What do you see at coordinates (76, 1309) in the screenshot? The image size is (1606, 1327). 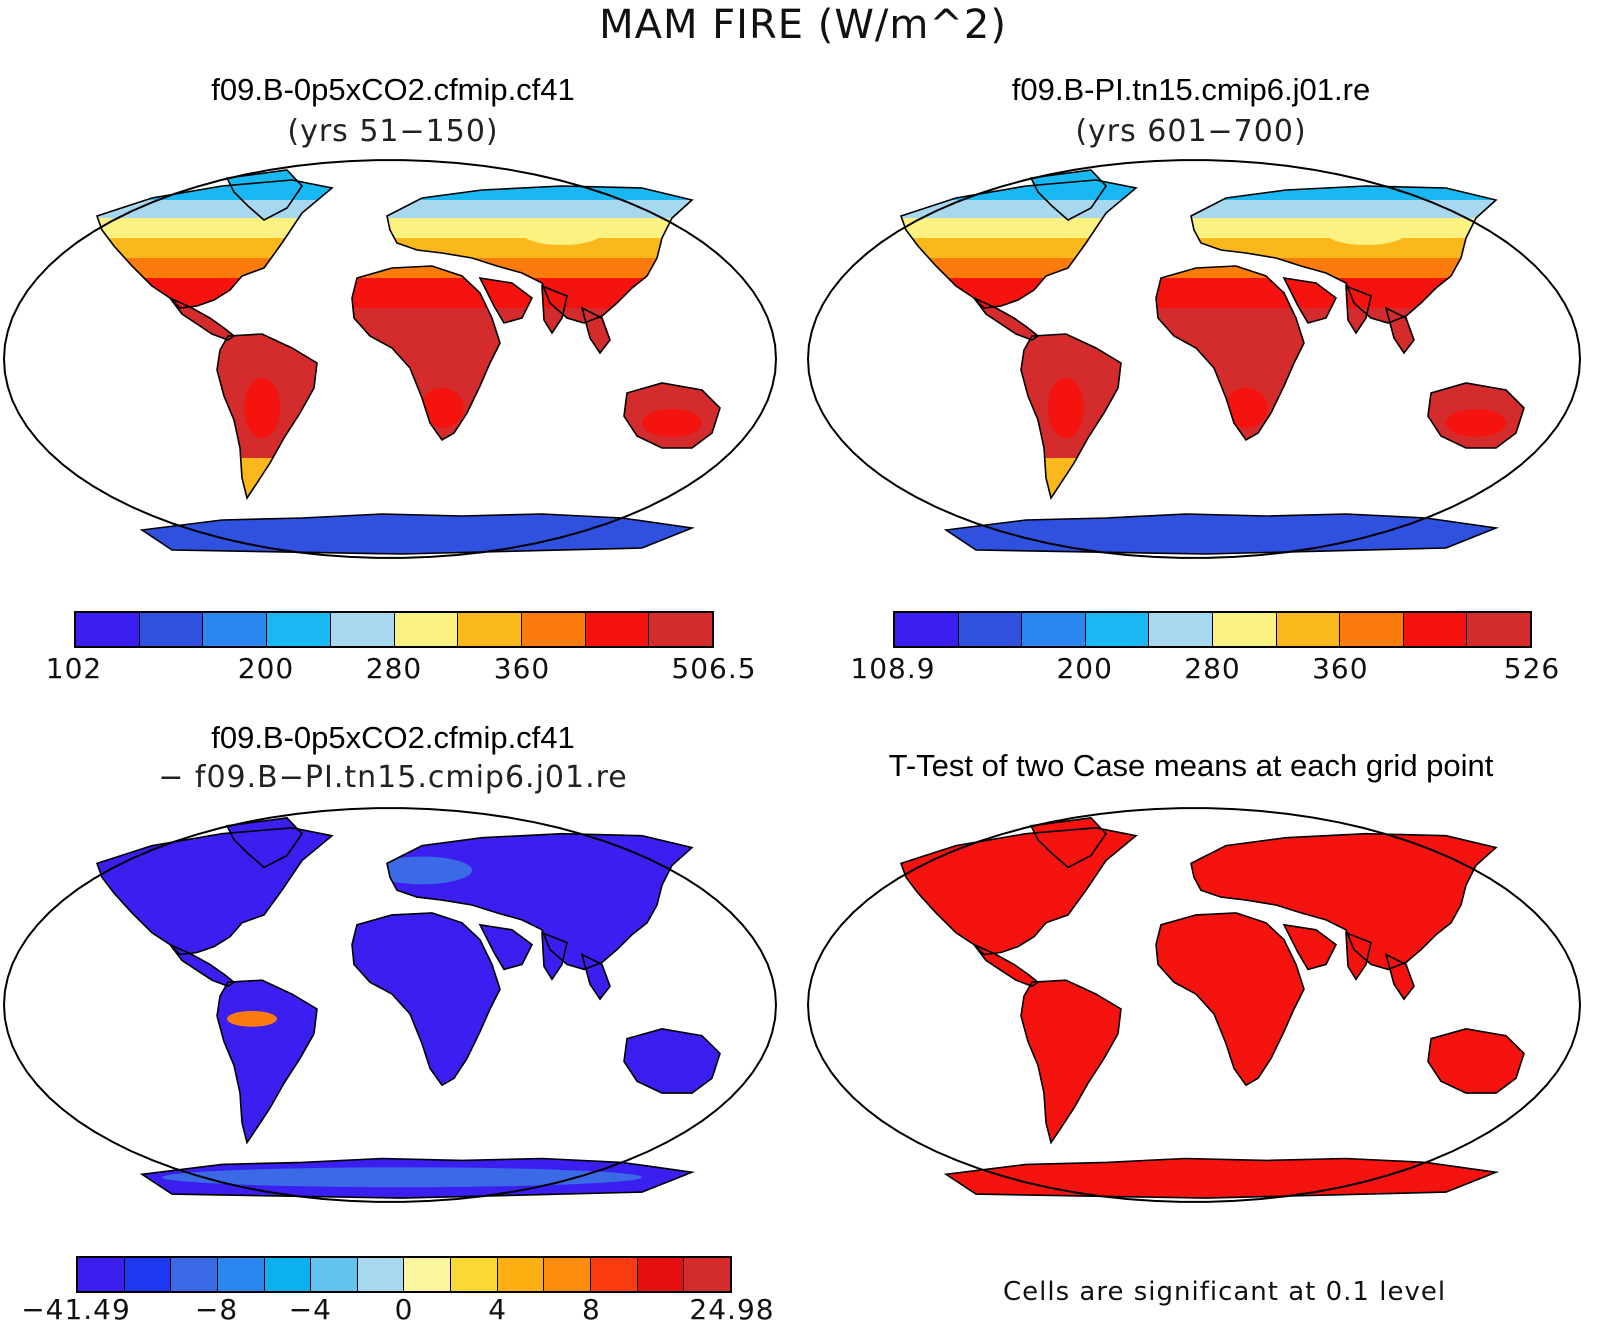 I see `colorbar-tick-label: −41.49` at bounding box center [76, 1309].